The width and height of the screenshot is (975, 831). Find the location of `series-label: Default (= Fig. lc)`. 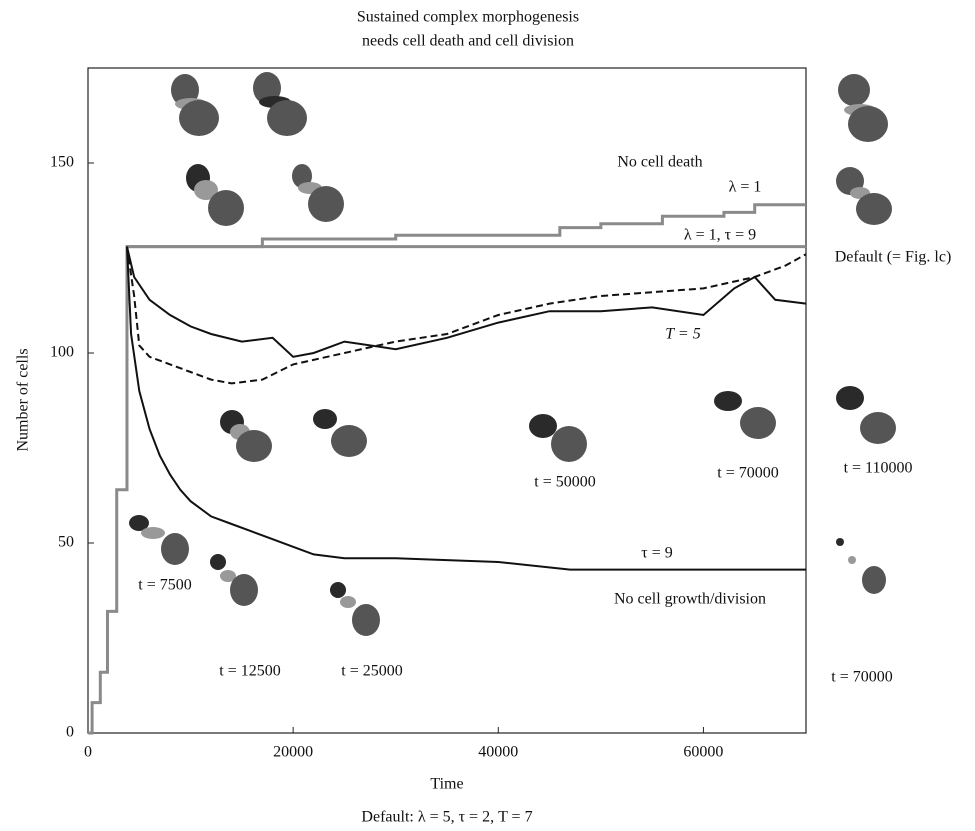

series-label: Default (= Fig. lc) is located at coordinates (893, 257).